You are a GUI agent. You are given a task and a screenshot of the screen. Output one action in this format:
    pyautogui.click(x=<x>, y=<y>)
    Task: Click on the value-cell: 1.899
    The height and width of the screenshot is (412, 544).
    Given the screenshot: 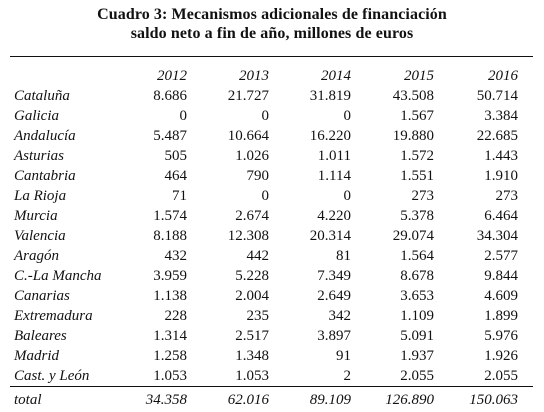 What is the action you would take?
    pyautogui.click(x=501, y=316)
    